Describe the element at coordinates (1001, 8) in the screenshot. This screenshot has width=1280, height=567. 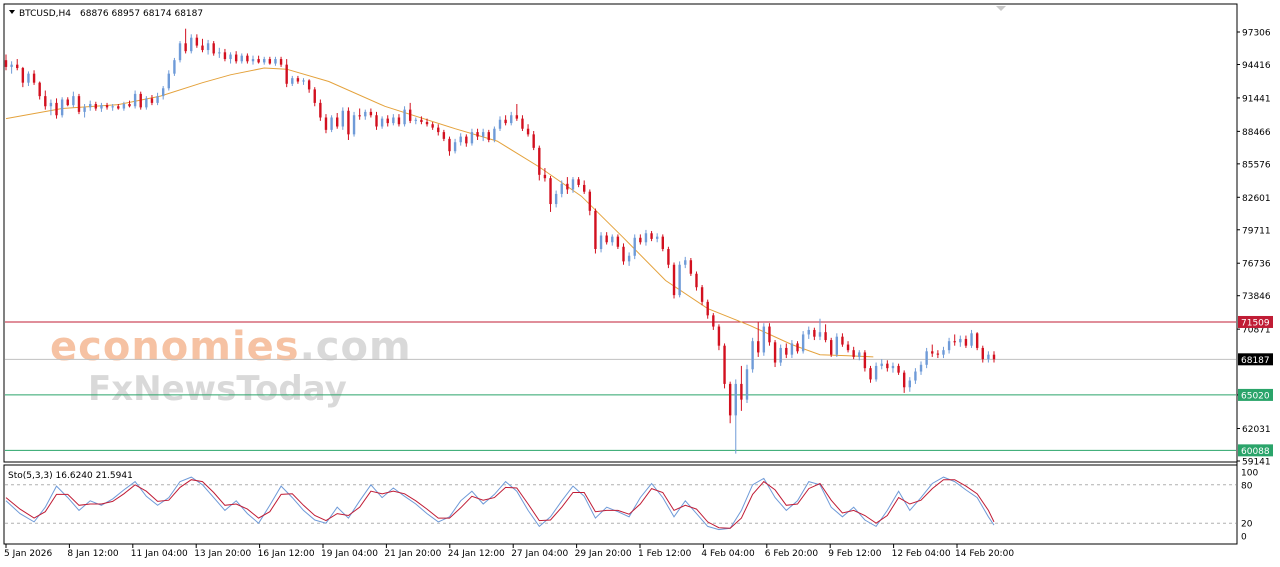
I see `shift-marker-icon` at that location.